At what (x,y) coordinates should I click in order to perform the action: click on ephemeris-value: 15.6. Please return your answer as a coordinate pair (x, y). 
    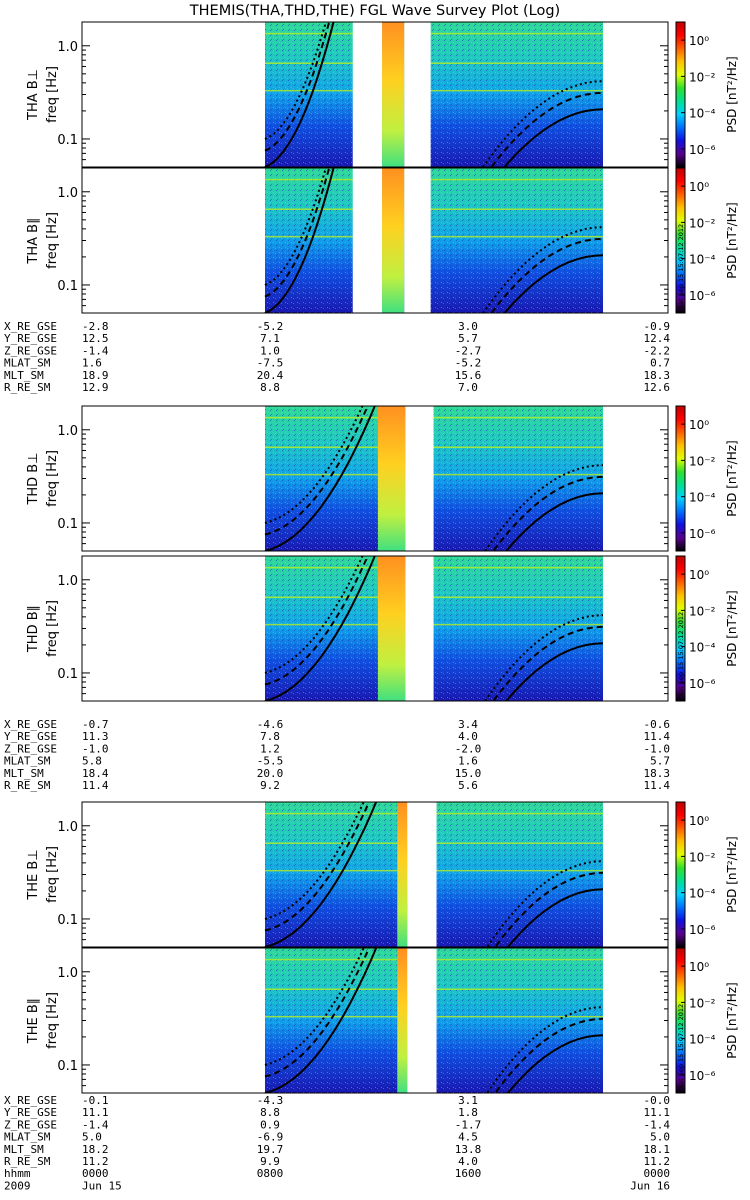
    Looking at the image, I should click on (468, 375).